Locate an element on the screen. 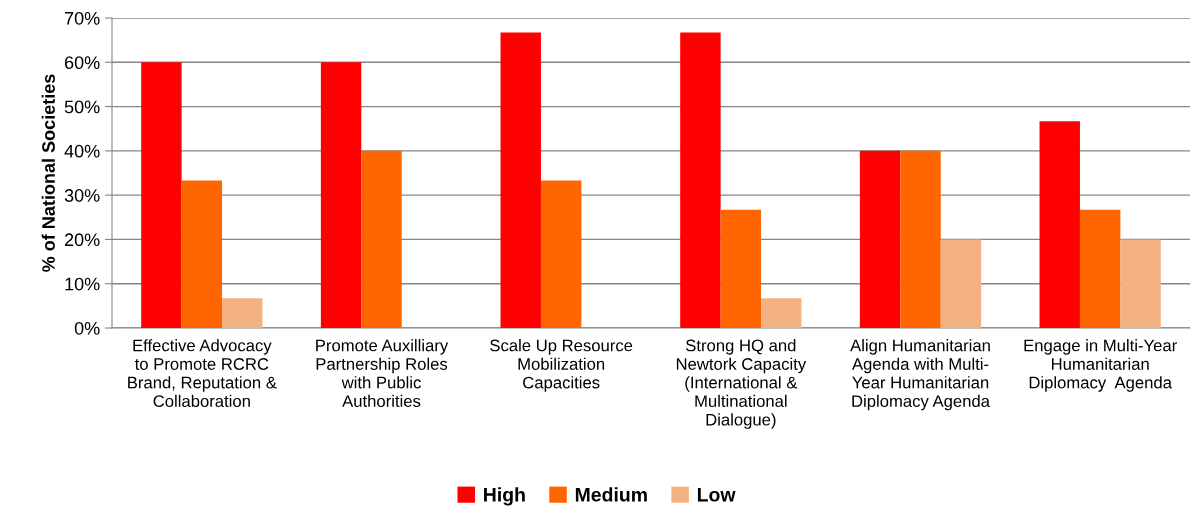  x-tick-label: Scale Up Resource Mobilization Capacities is located at coordinates (561, 365).